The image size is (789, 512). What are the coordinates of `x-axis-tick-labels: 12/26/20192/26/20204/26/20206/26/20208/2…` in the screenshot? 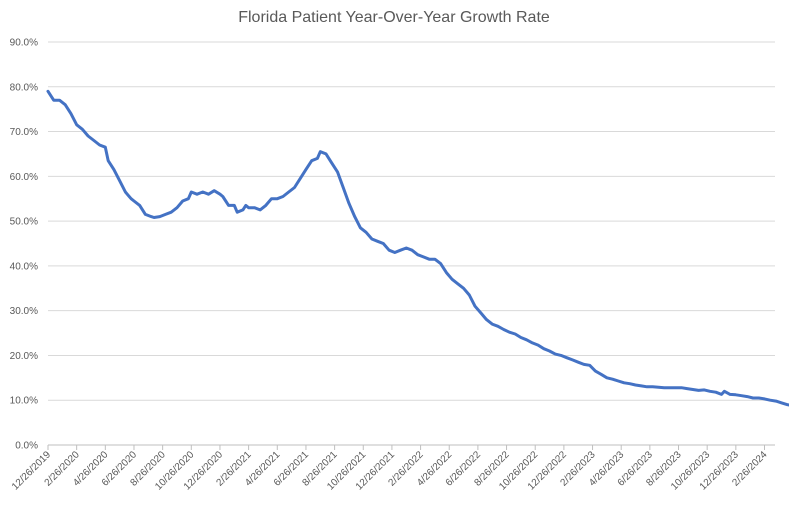 It's located at (390, 469).